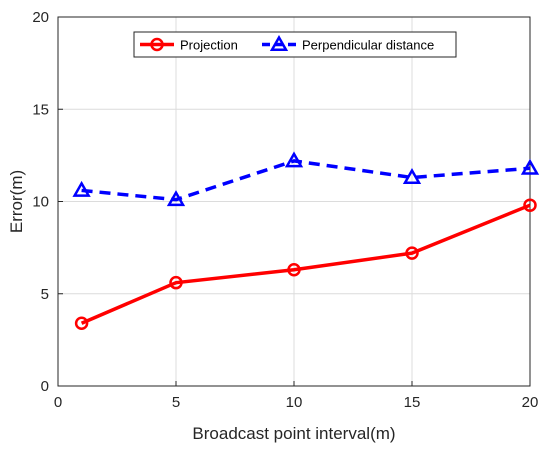 This screenshot has height=452, width=550. I want to click on x-tick-label: 20, so click(530, 402).